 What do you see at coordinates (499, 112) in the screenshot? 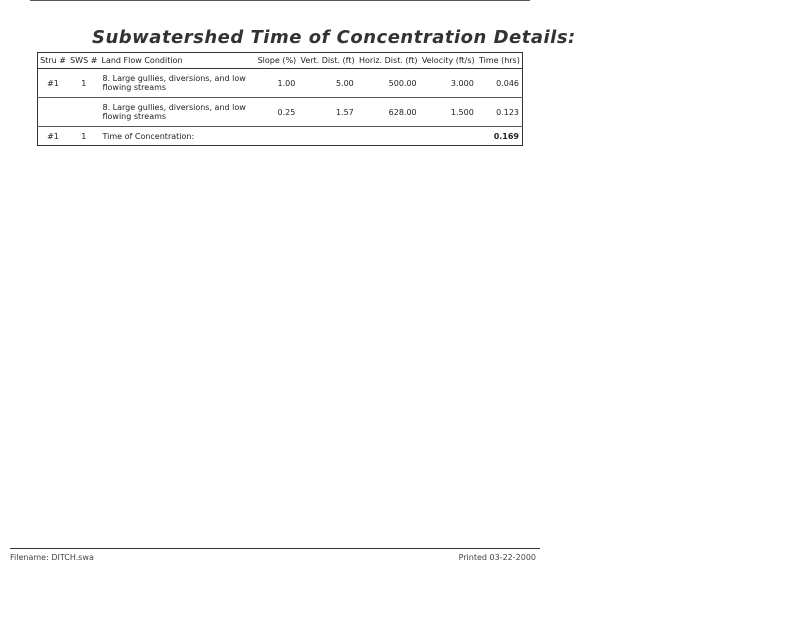
I see `cell: 0.123` at bounding box center [499, 112].